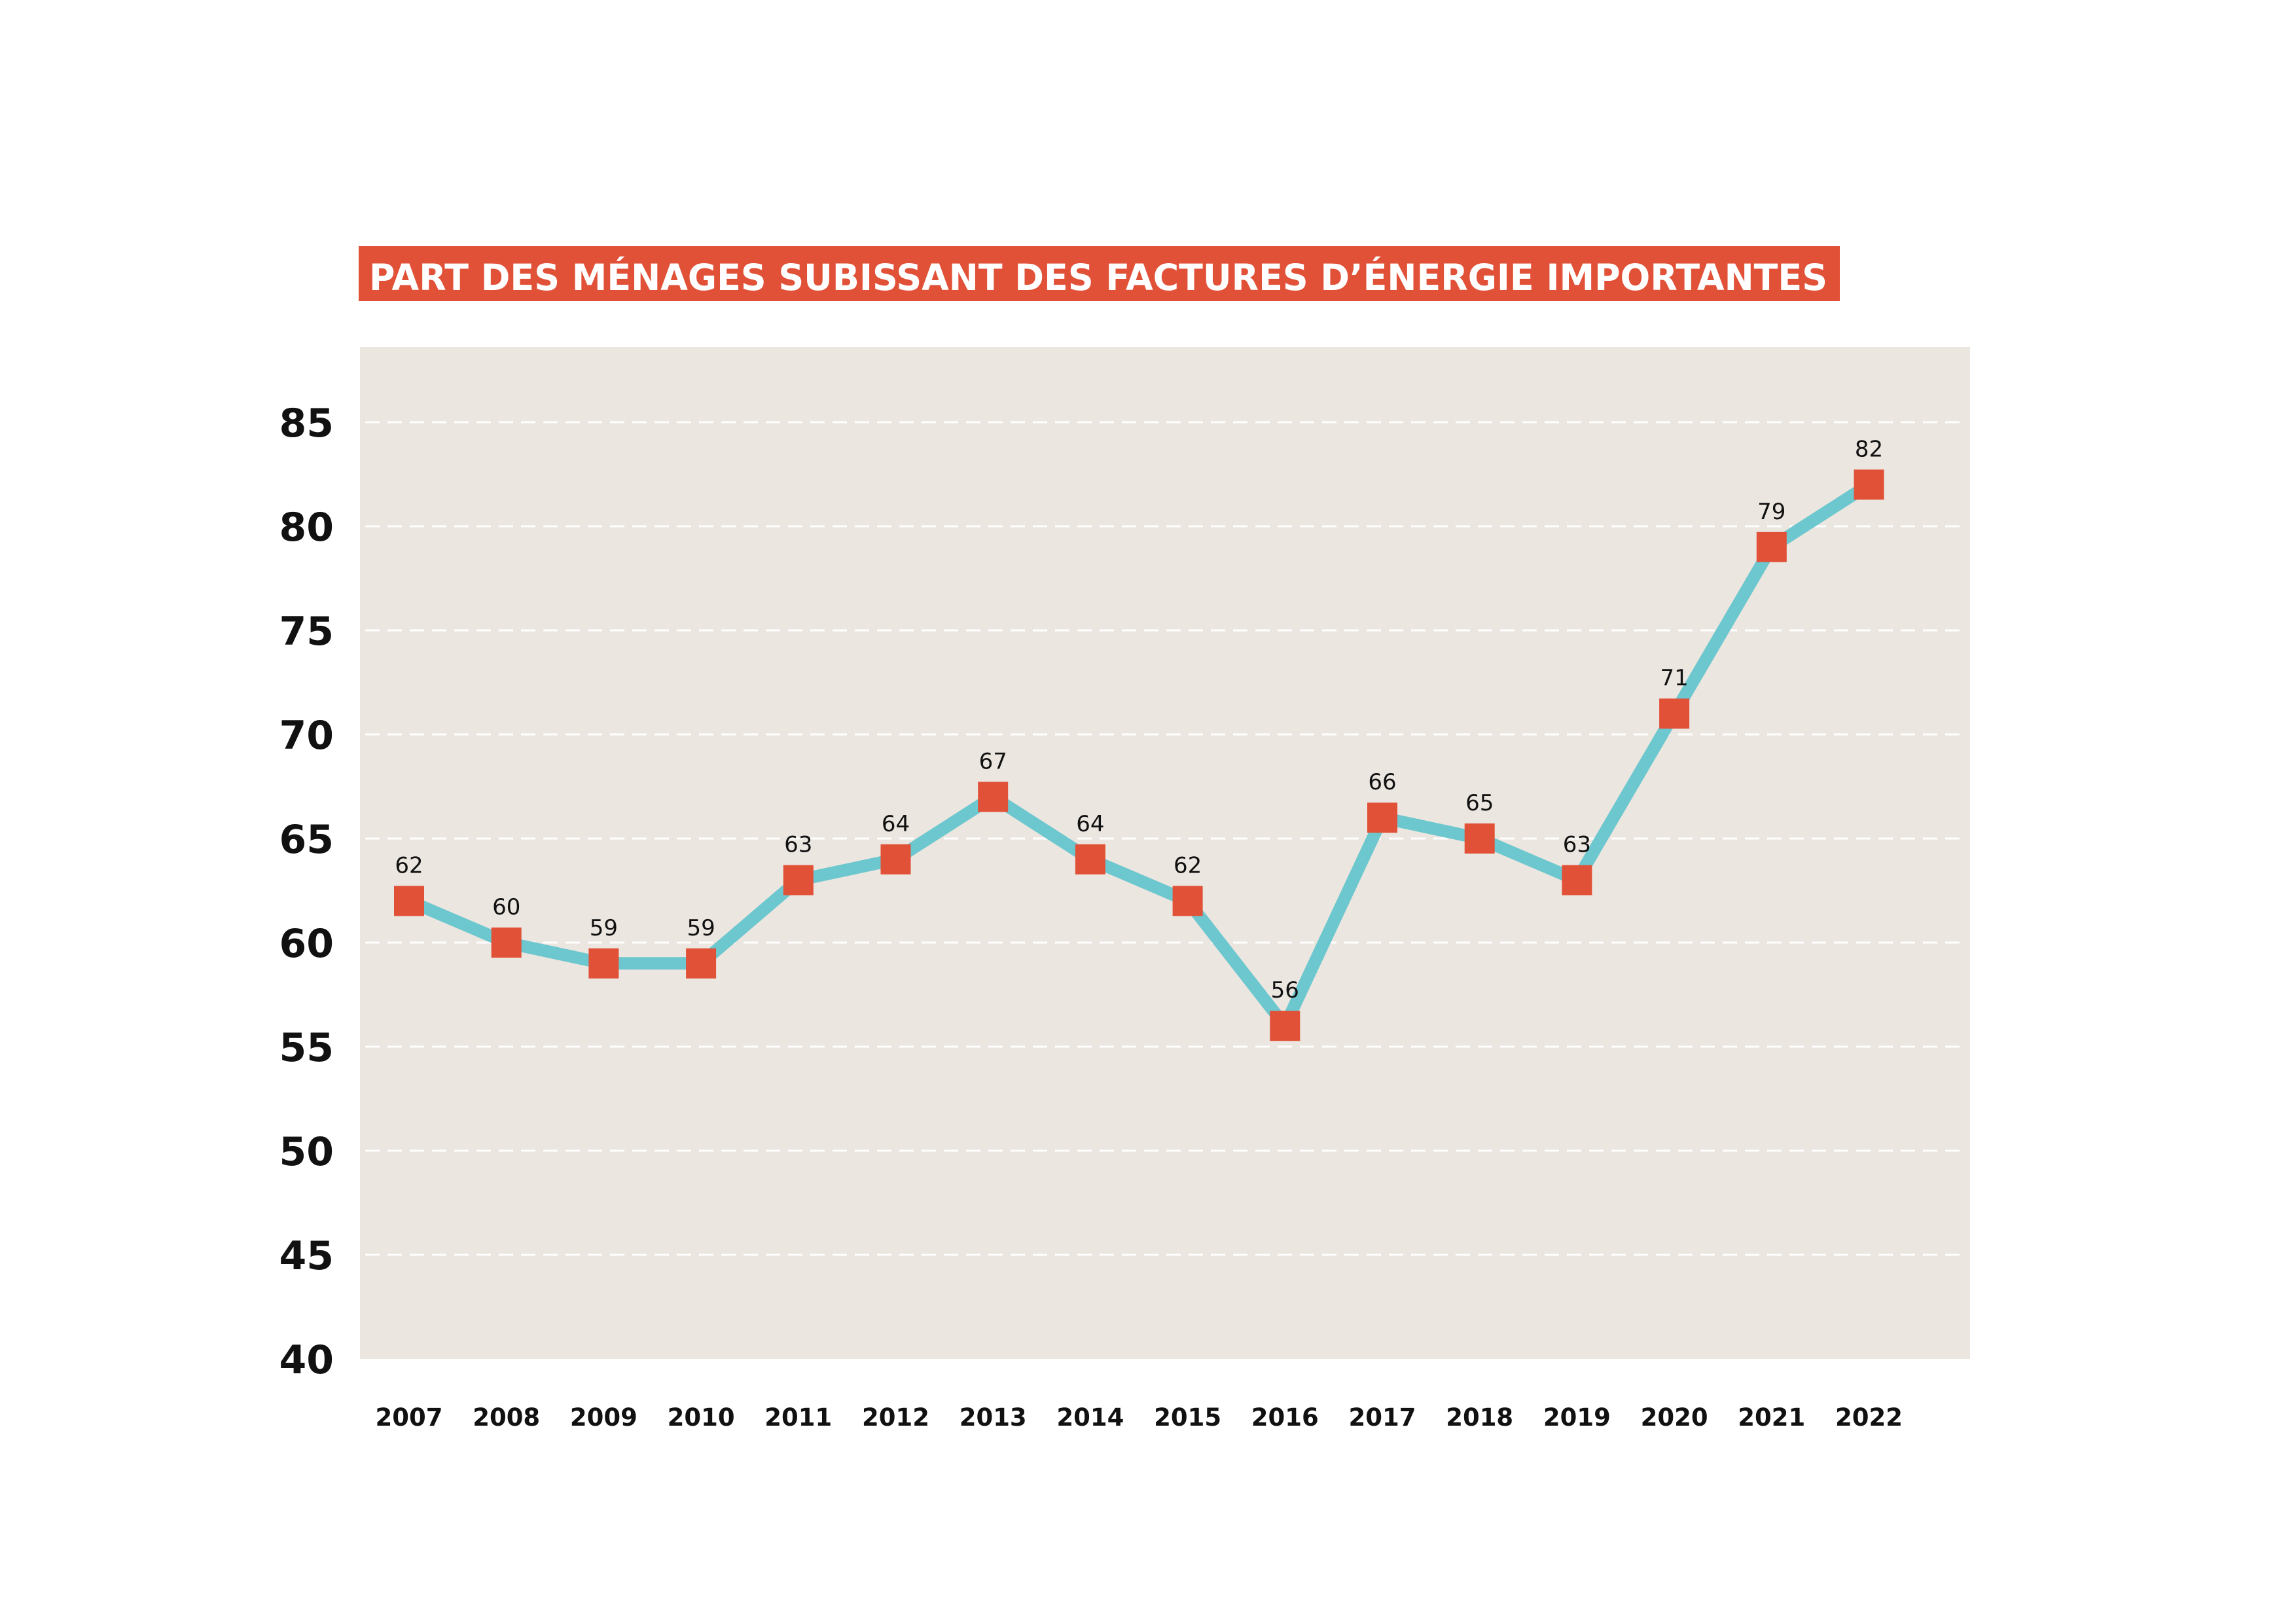 The width and height of the screenshot is (2296, 1624). Describe the element at coordinates (603, 1417) in the screenshot. I see `x-tick-label: 2009` at that location.